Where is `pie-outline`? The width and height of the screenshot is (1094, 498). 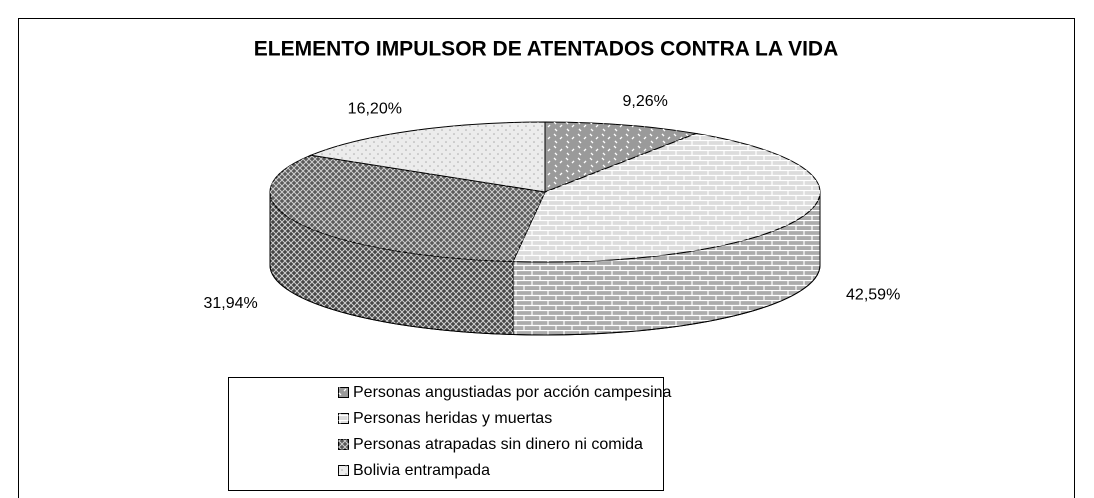
pie-outline is located at coordinates (545, 264).